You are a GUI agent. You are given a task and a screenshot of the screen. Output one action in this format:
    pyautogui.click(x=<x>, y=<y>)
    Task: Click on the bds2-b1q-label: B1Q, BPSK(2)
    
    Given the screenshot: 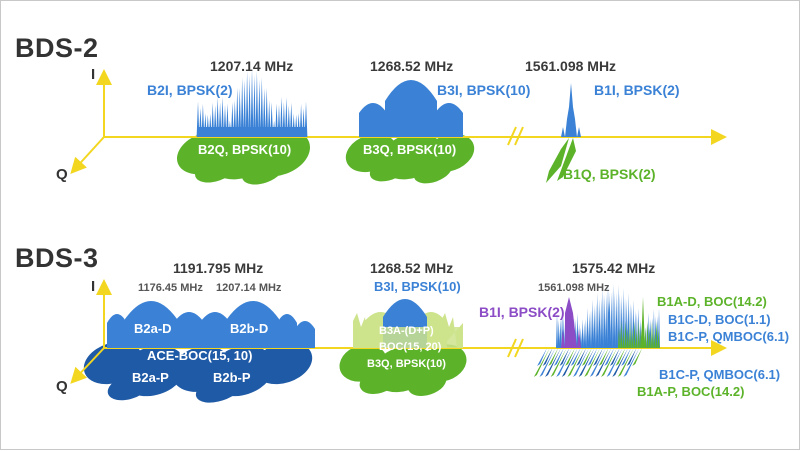 What is the action you would take?
    pyautogui.click(x=609, y=174)
    